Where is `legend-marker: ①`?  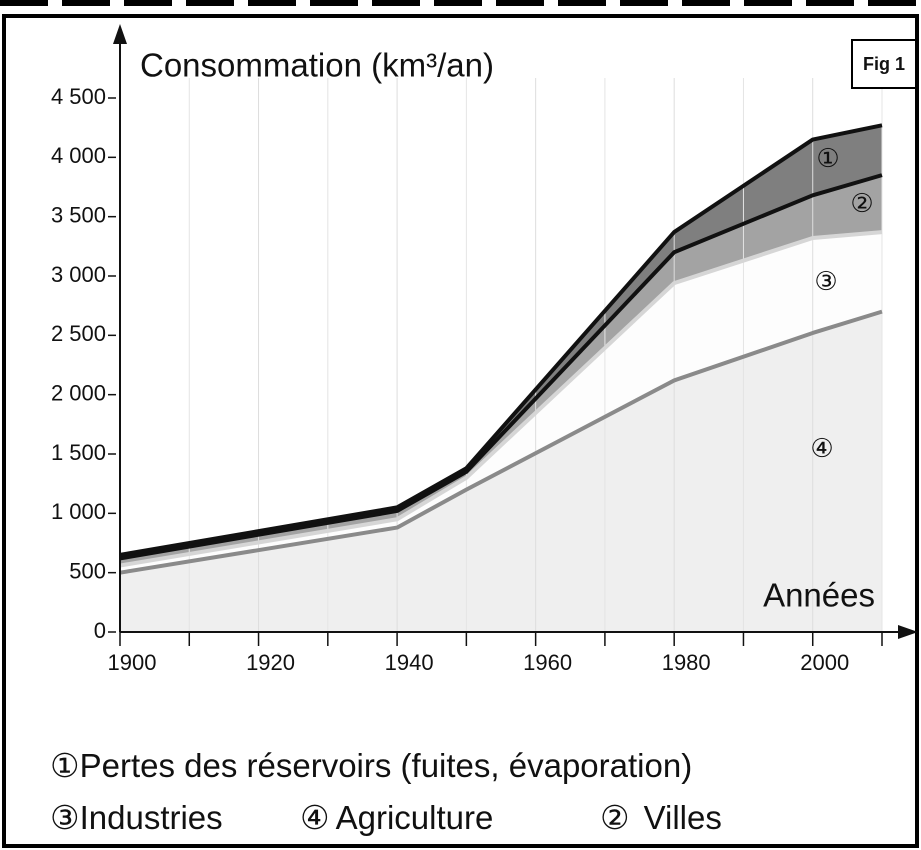
legend-marker: ① is located at coordinates (65, 765).